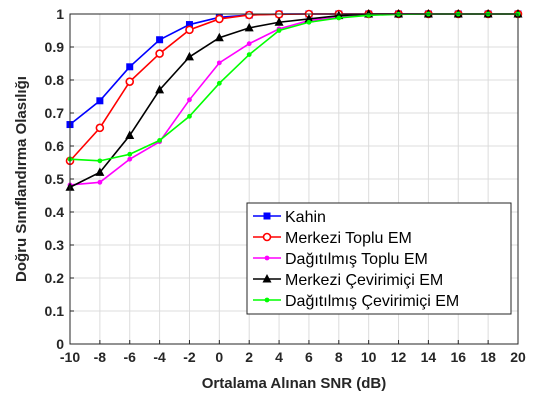 The height and width of the screenshot is (405, 534). I want to click on x-tick-label: 18, so click(488, 357).